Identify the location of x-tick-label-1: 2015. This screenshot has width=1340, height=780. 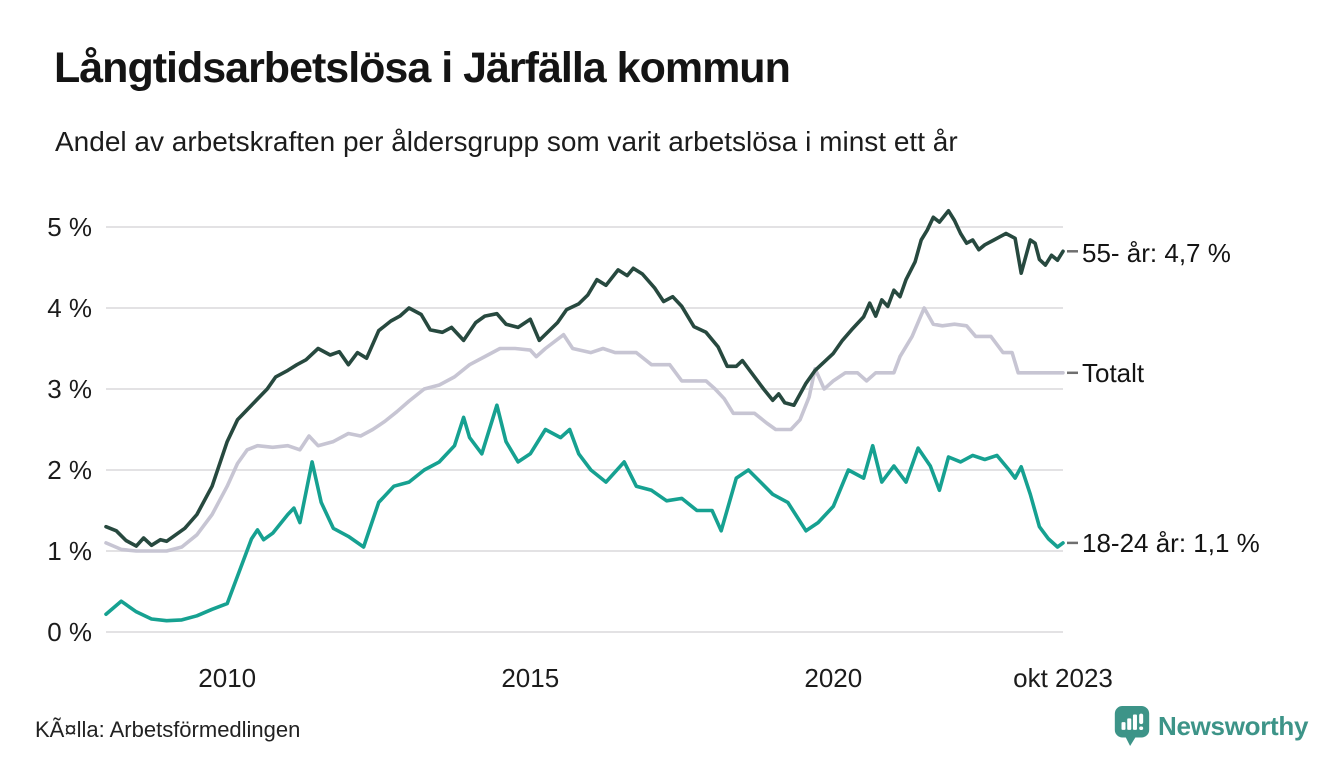
(530, 678).